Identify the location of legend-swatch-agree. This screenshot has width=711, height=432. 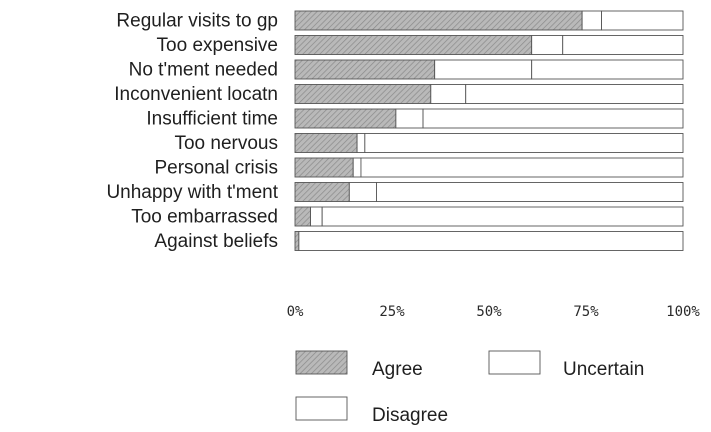
(321, 362).